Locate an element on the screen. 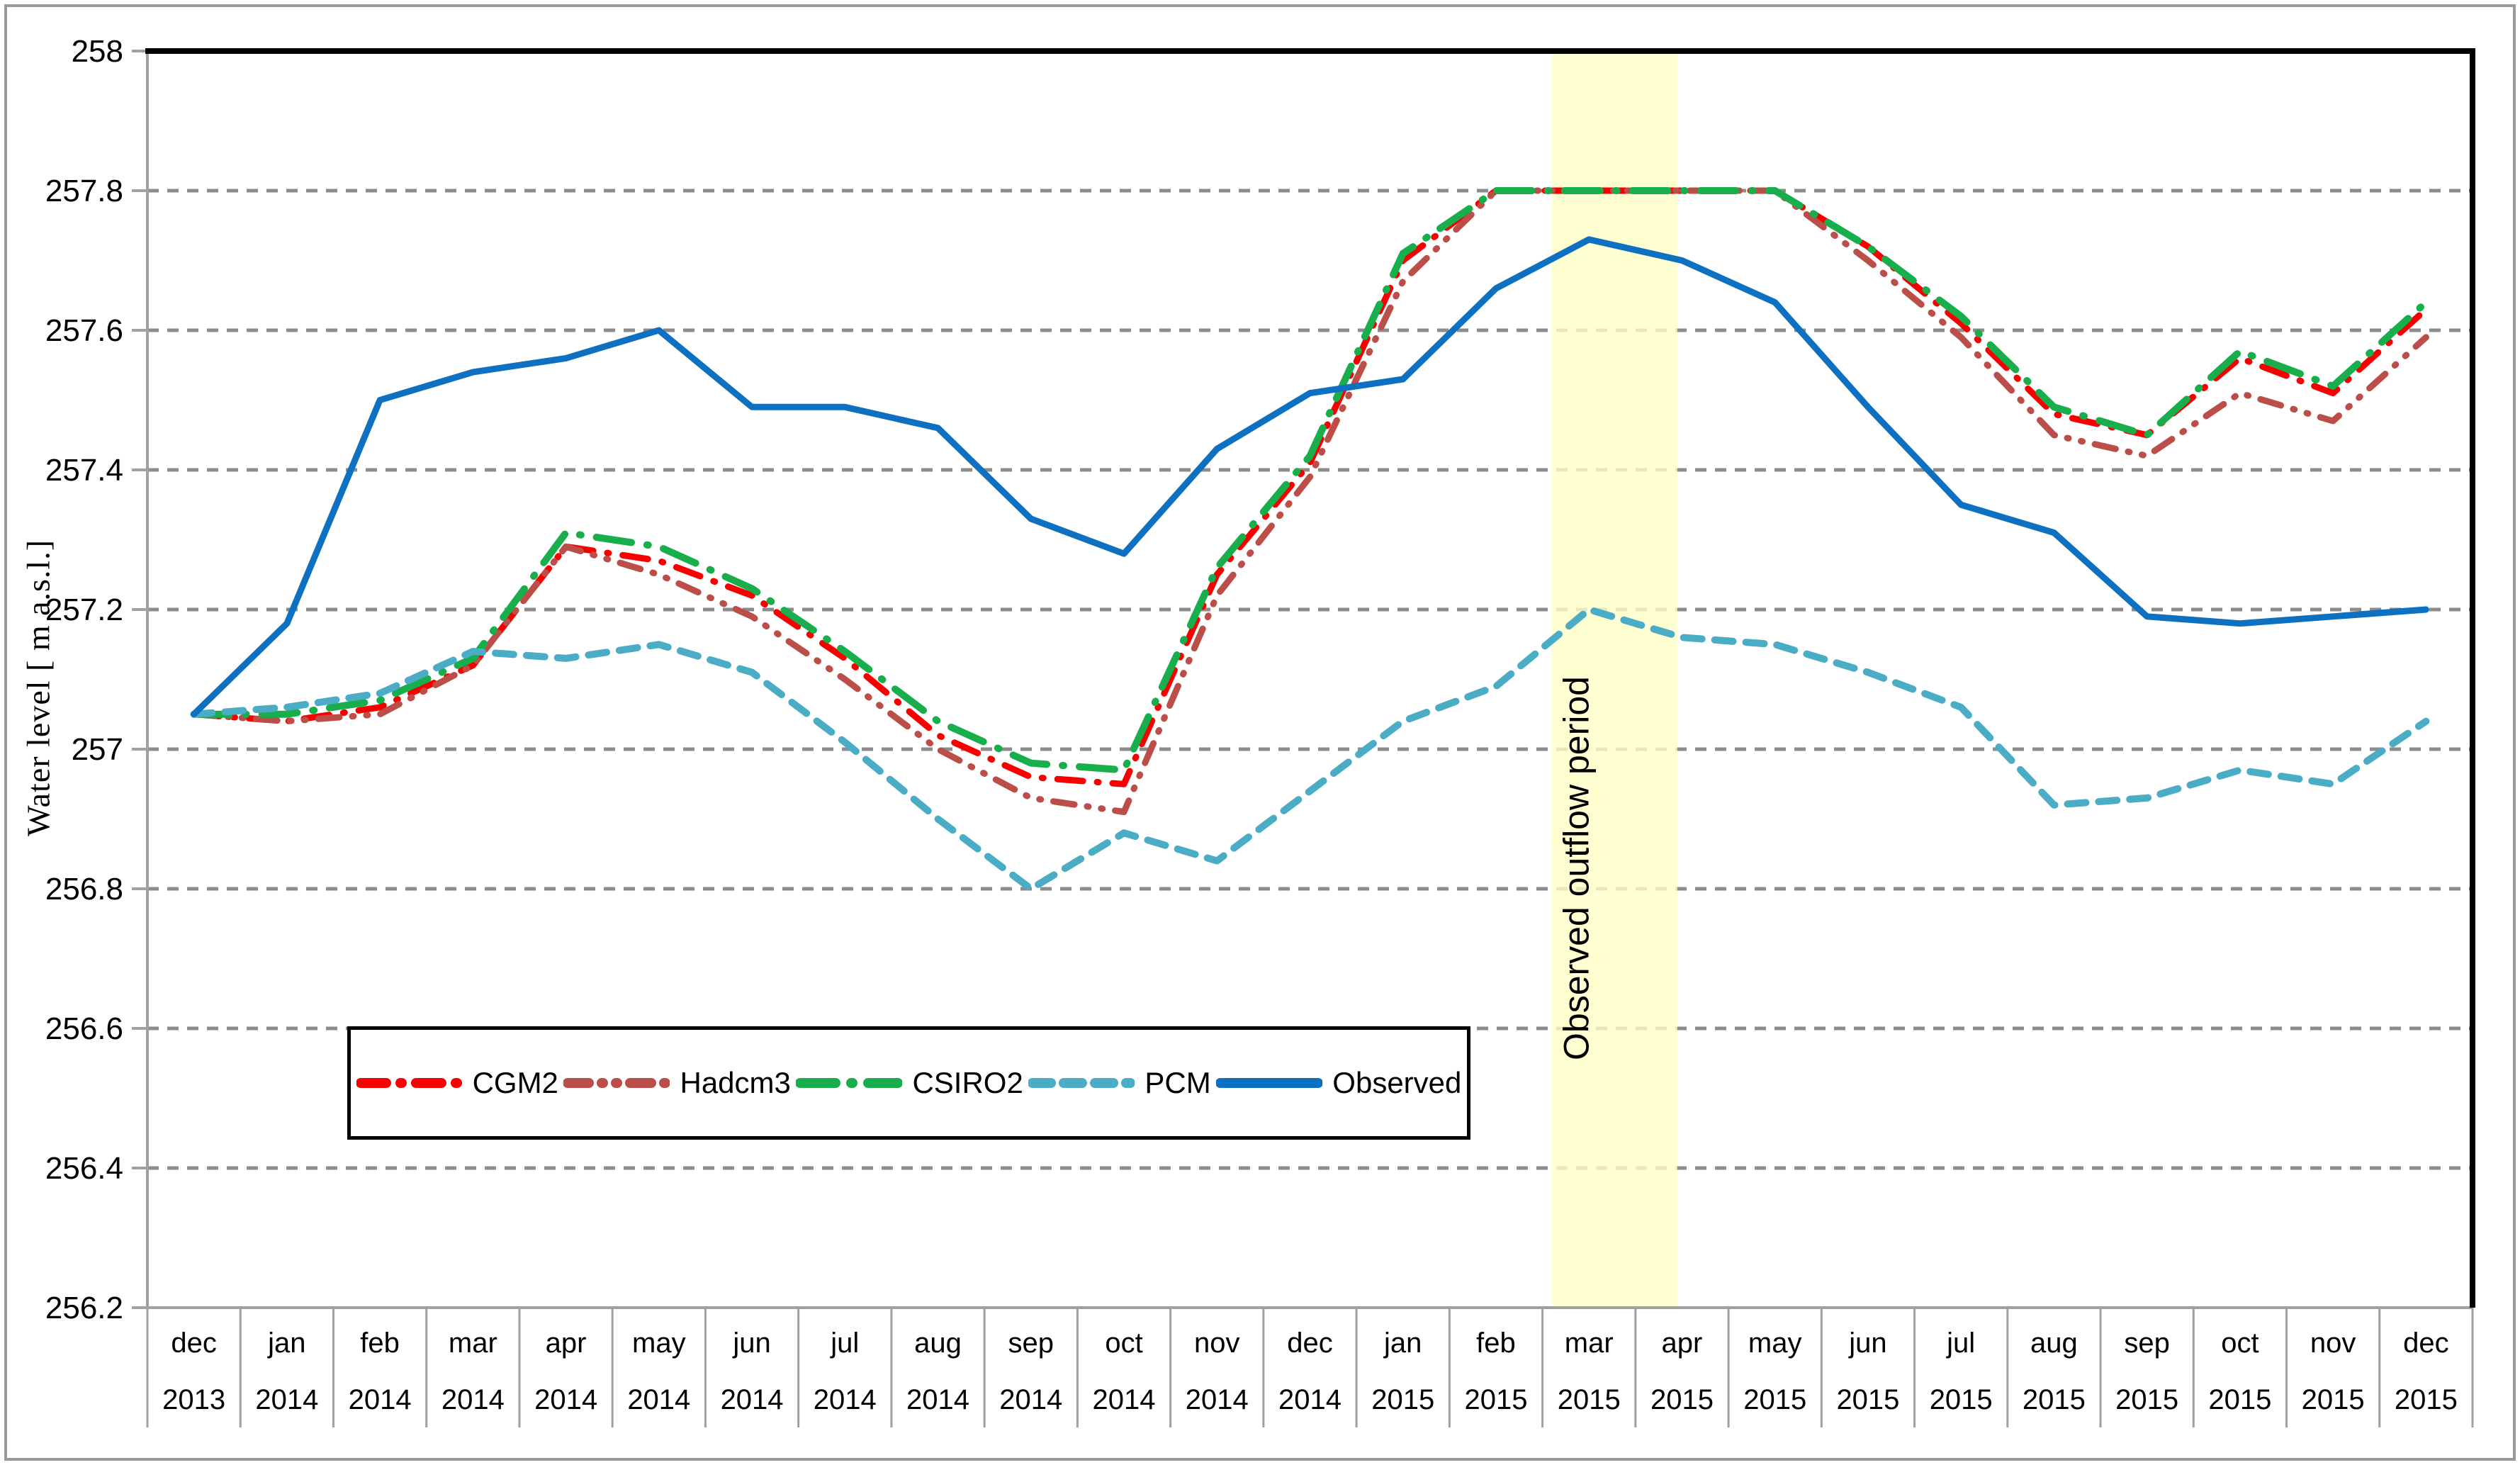  legend-label: CSIRO2 is located at coordinates (967, 1082).